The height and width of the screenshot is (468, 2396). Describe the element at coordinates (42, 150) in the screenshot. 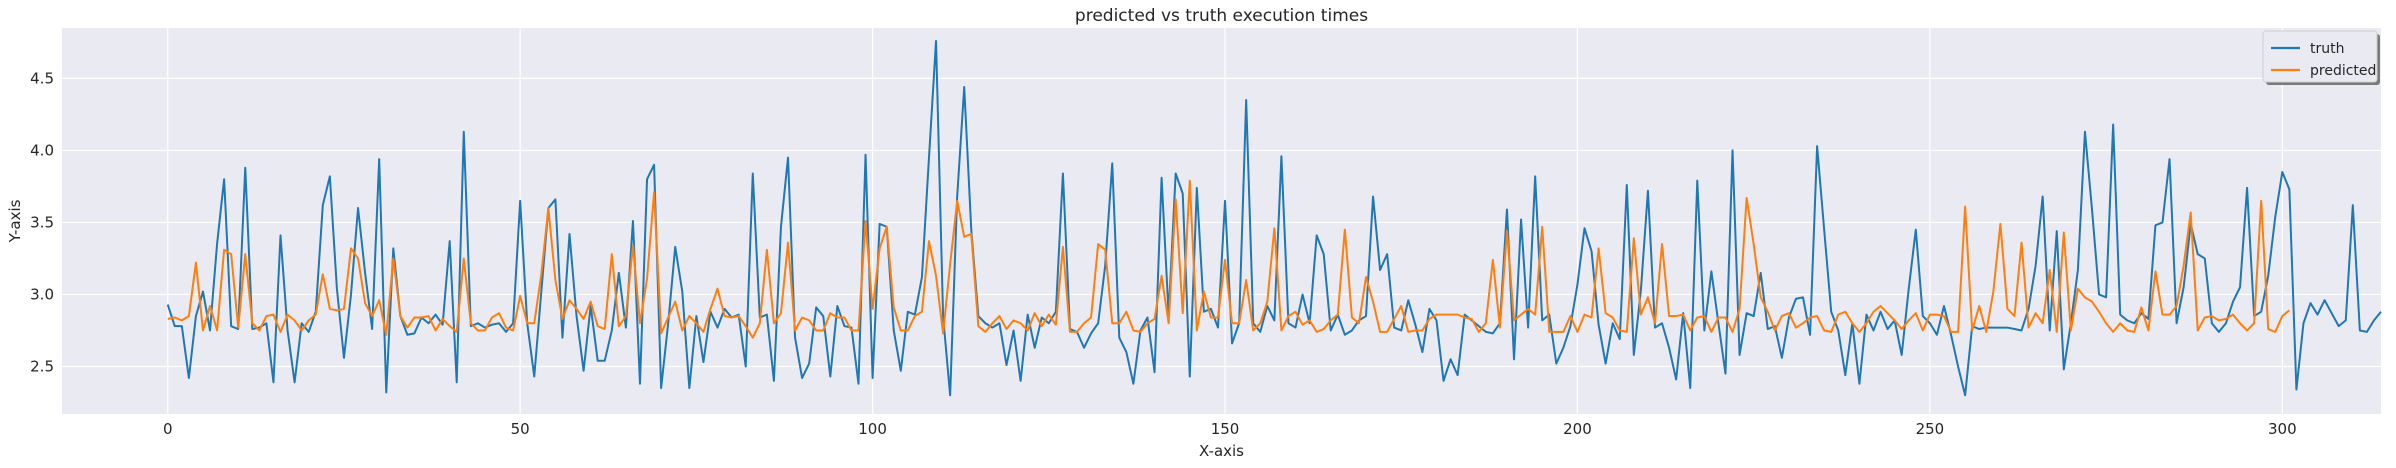

I see `y-tick-label: 4.0` at that location.